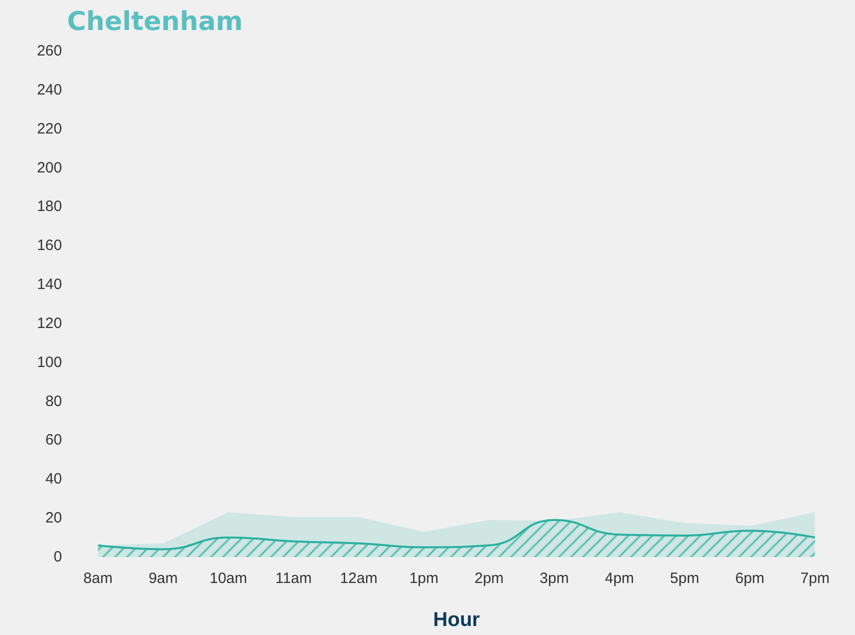 The height and width of the screenshot is (635, 855). What do you see at coordinates (49, 167) in the screenshot?
I see `y-tick-label: 200` at bounding box center [49, 167].